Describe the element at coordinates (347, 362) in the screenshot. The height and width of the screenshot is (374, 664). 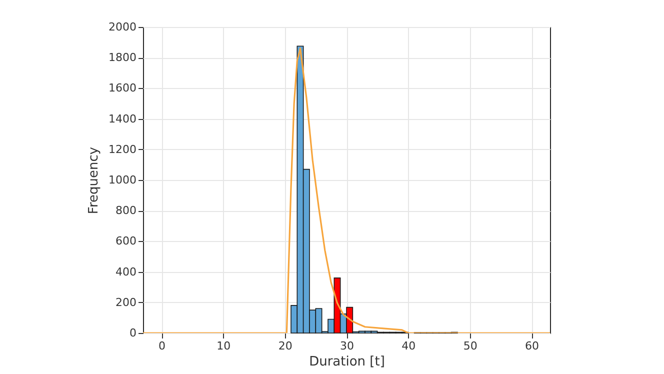
I see `x-axis-title: Duration [t]` at that location.